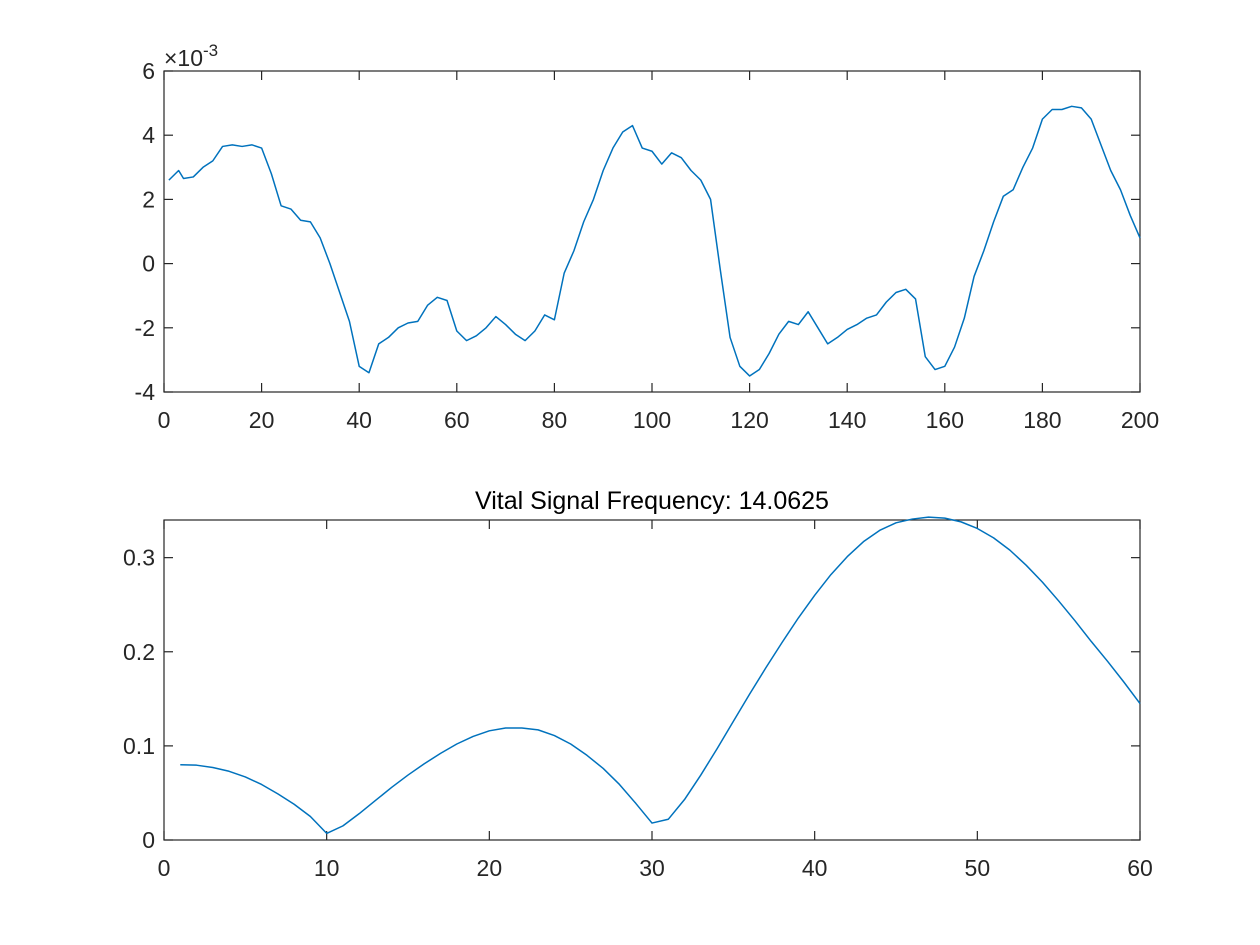 The image size is (1260, 945). What do you see at coordinates (148, 71) in the screenshot?
I see `top-y-tick-label: 6` at bounding box center [148, 71].